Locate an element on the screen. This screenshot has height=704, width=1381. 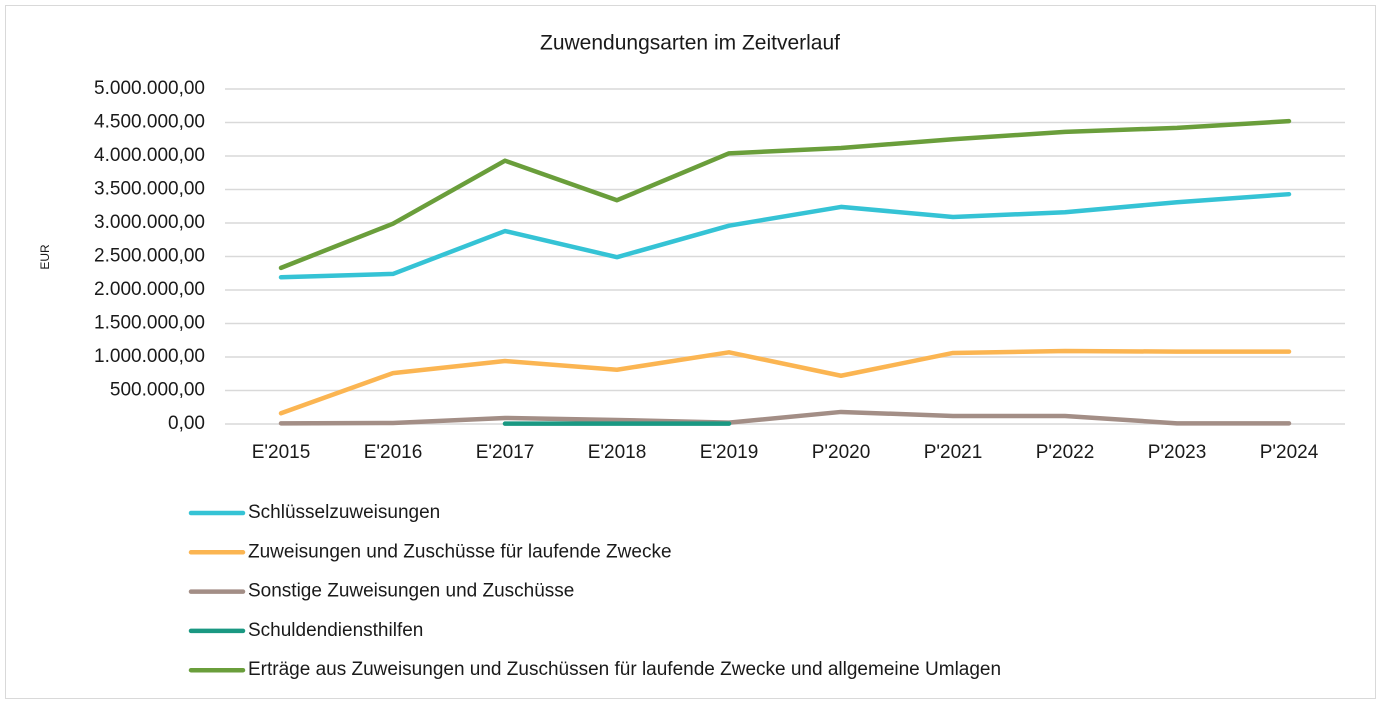
x-tick-label: E'2016 is located at coordinates (393, 452).